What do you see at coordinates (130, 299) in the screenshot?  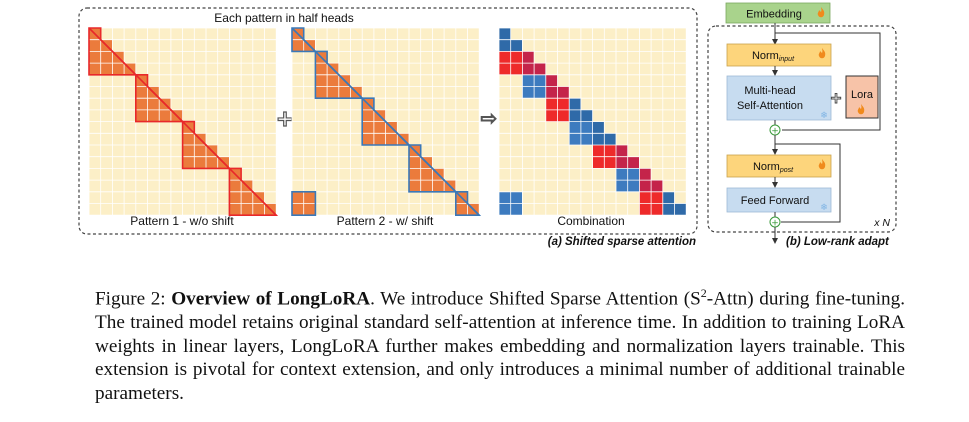 I see `figure-number: Figure 2:` at bounding box center [130, 299].